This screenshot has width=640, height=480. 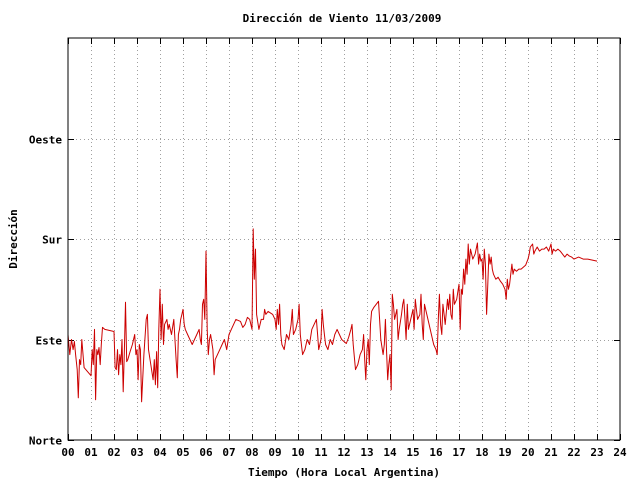 What do you see at coordinates (13, 239) in the screenshot?
I see `y-axis-label: Dirección` at bounding box center [13, 239].